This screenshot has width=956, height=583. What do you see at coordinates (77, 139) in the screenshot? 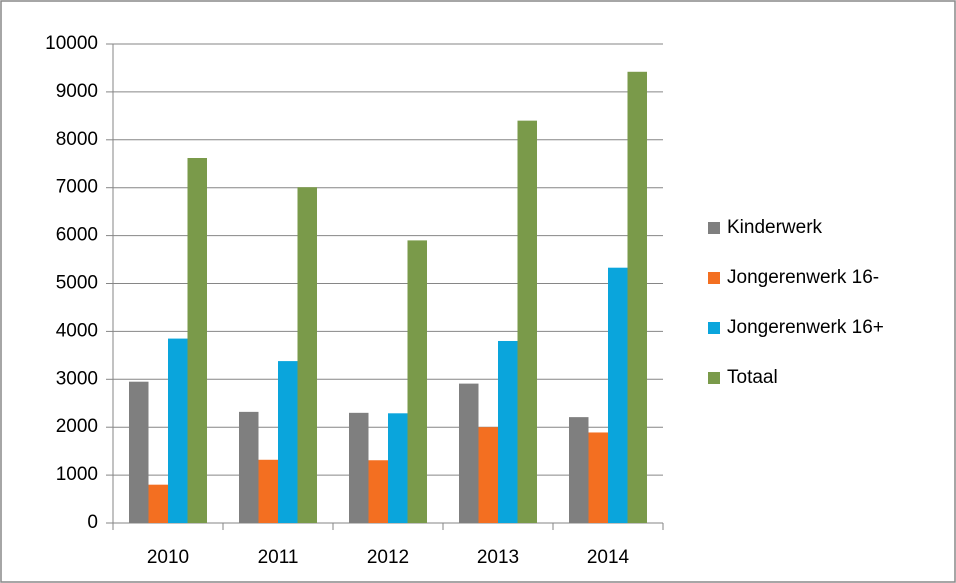
I see `y-tick-label: 8000` at bounding box center [77, 139].